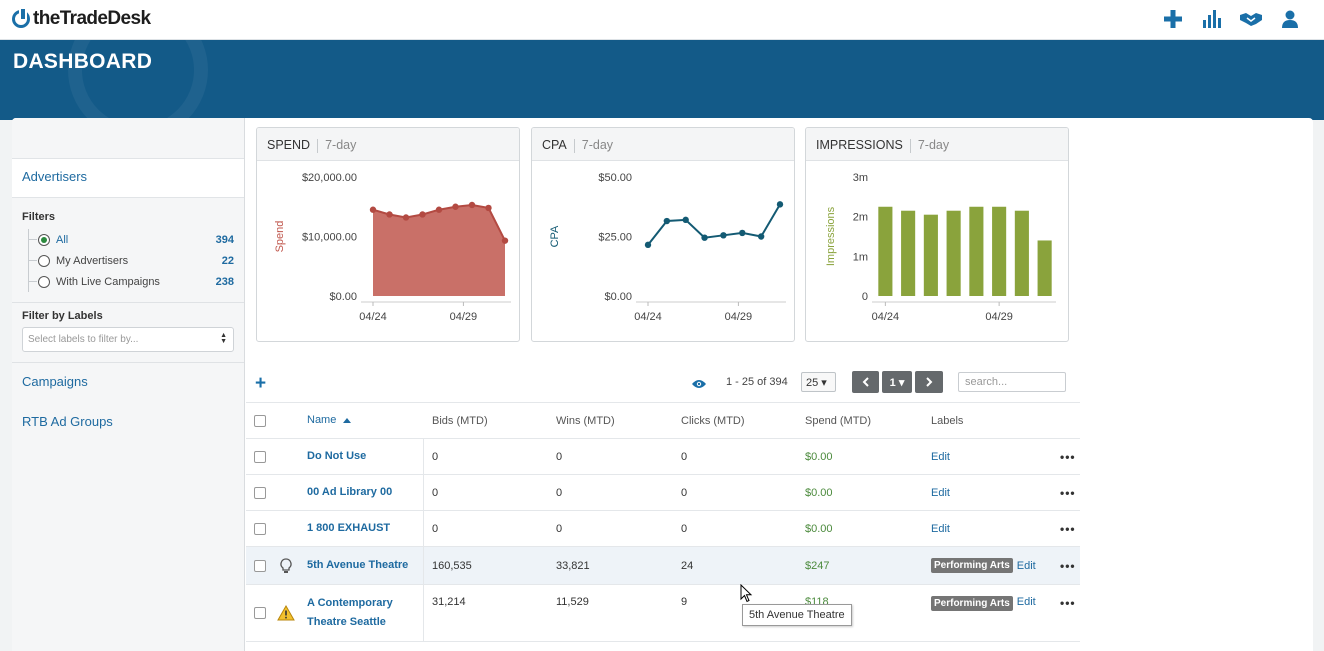 Image resolution: width=1324 pixels, height=651 pixels. What do you see at coordinates (838, 420) in the screenshot?
I see `spend-header: Spend (MTD)` at bounding box center [838, 420].